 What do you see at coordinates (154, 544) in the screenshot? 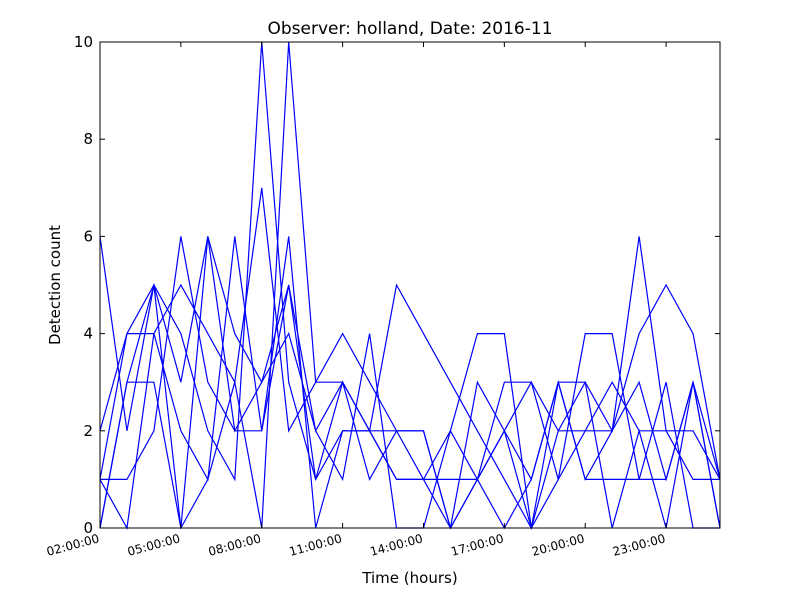
I see `x-tick-label: 05:00:00` at bounding box center [154, 544].